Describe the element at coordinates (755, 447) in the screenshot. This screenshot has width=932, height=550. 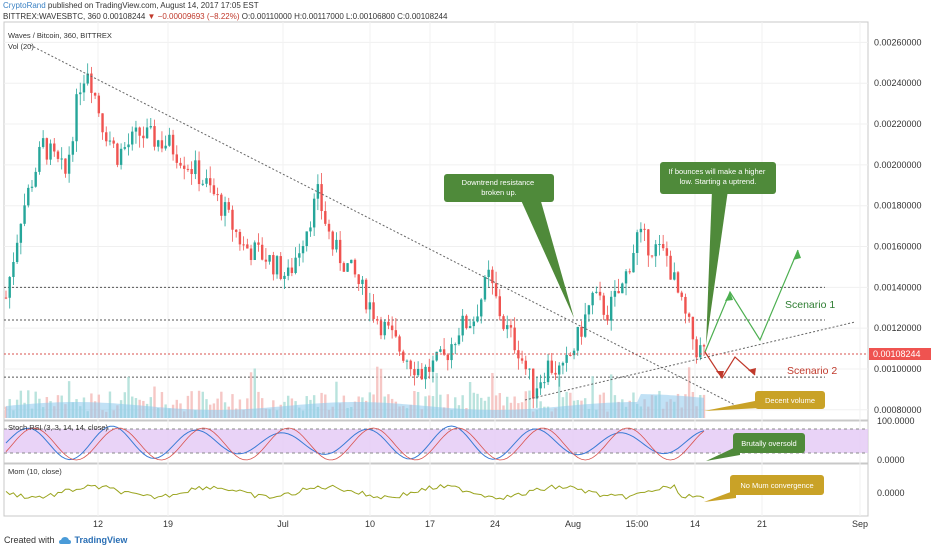
I see `oversold-callout: Brutally oversold` at that location.